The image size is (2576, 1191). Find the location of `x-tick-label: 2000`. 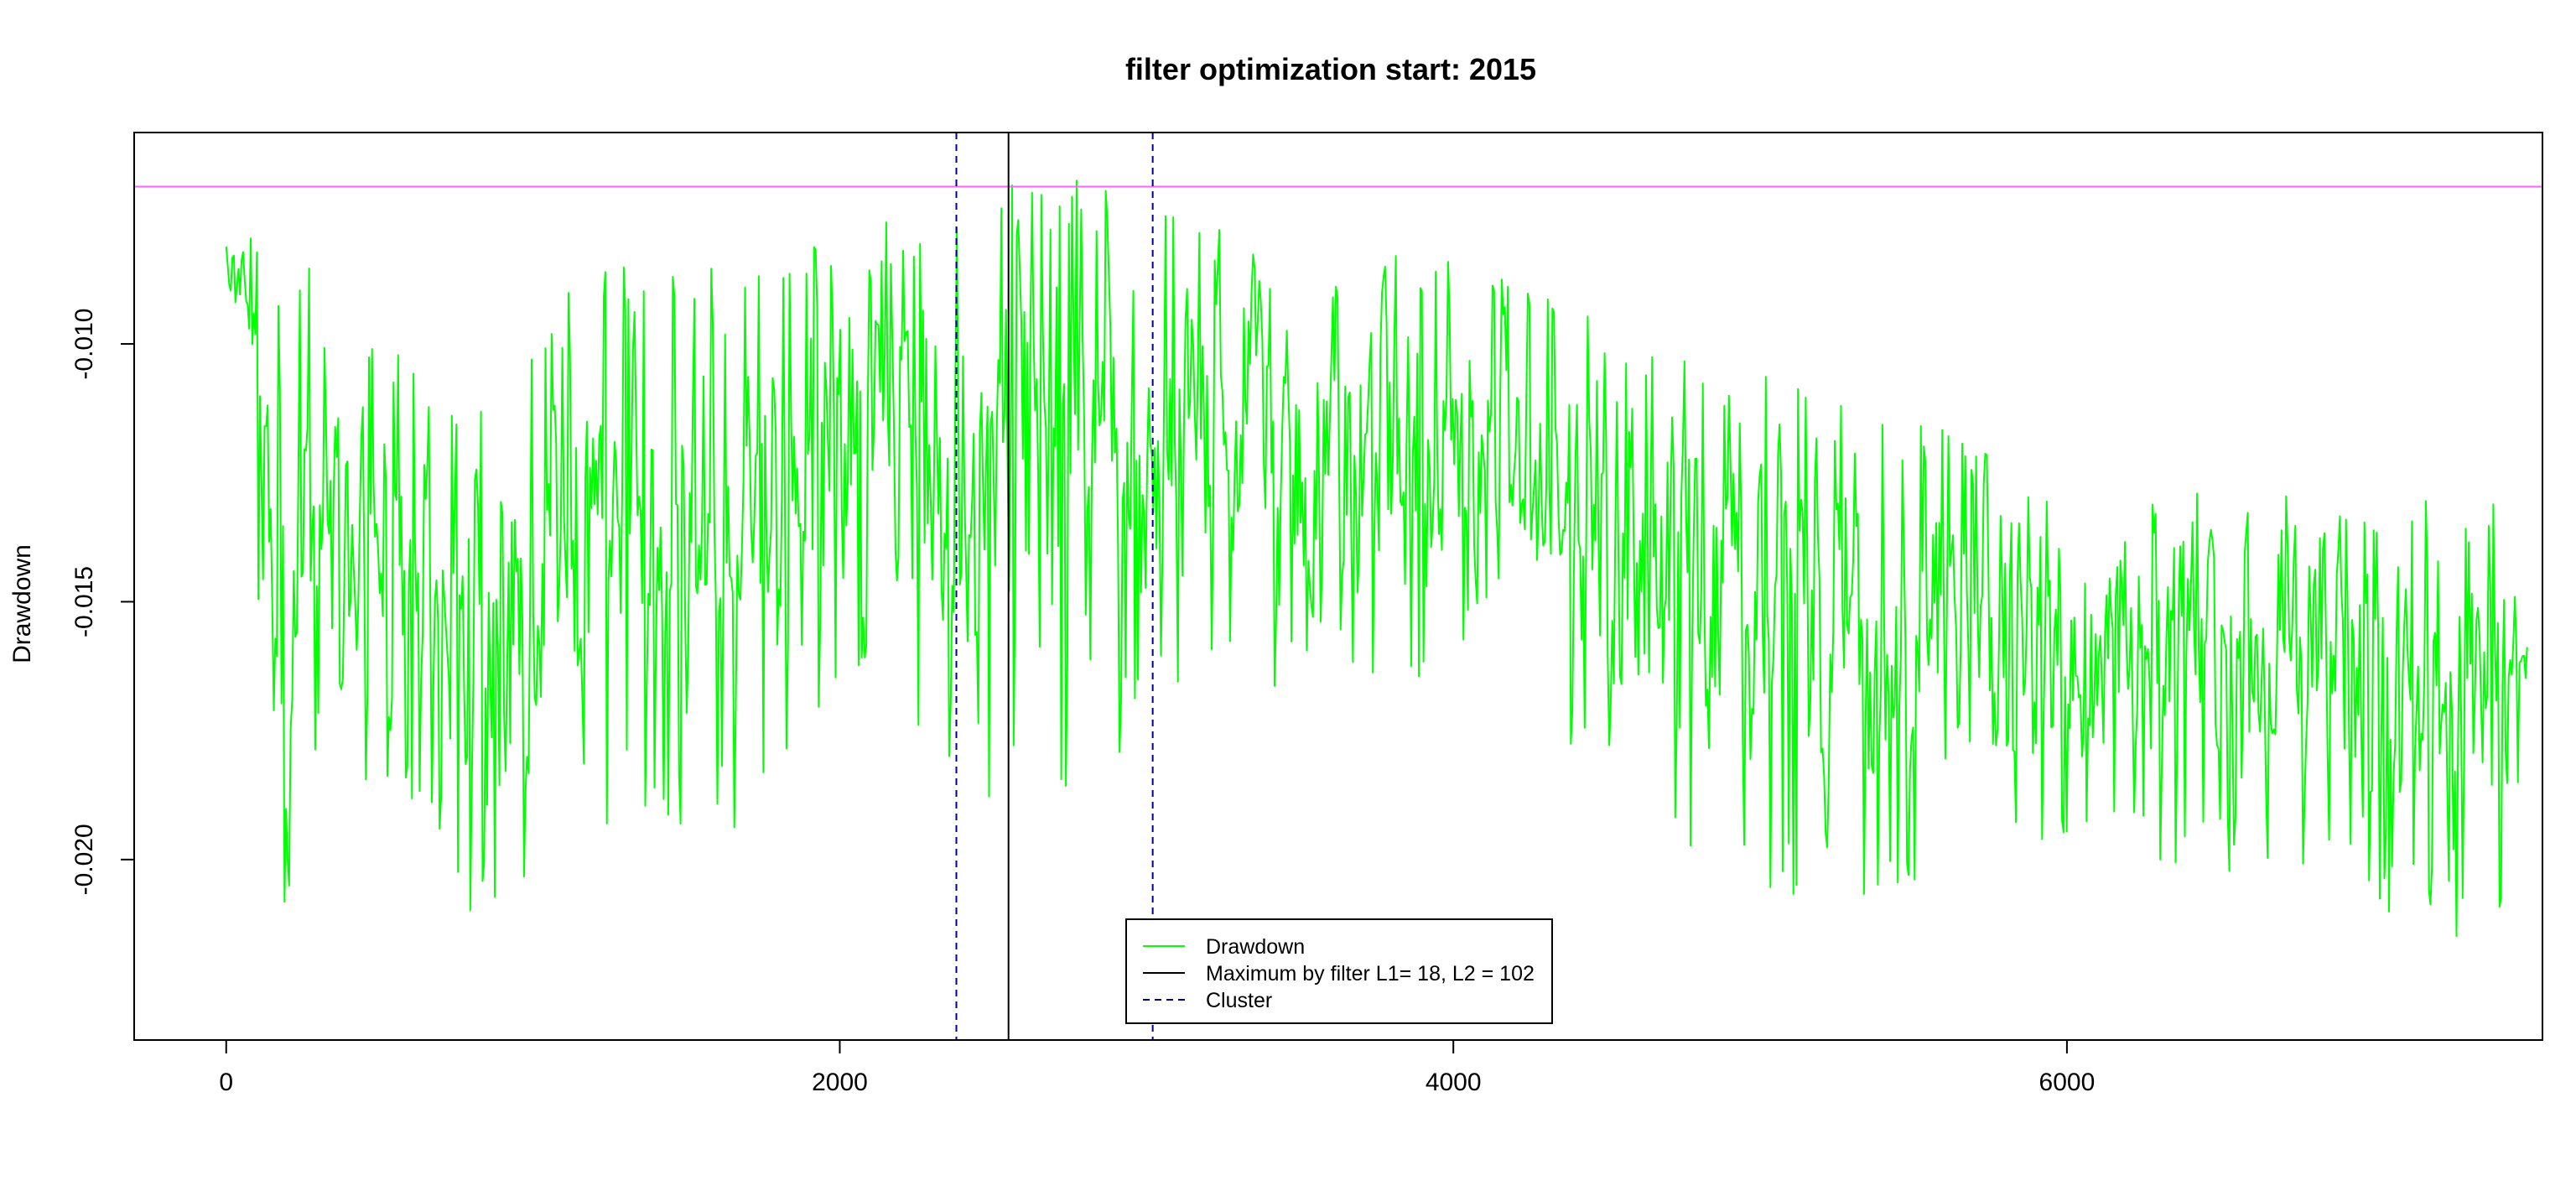

x-tick-label: 2000 is located at coordinates (840, 1082).